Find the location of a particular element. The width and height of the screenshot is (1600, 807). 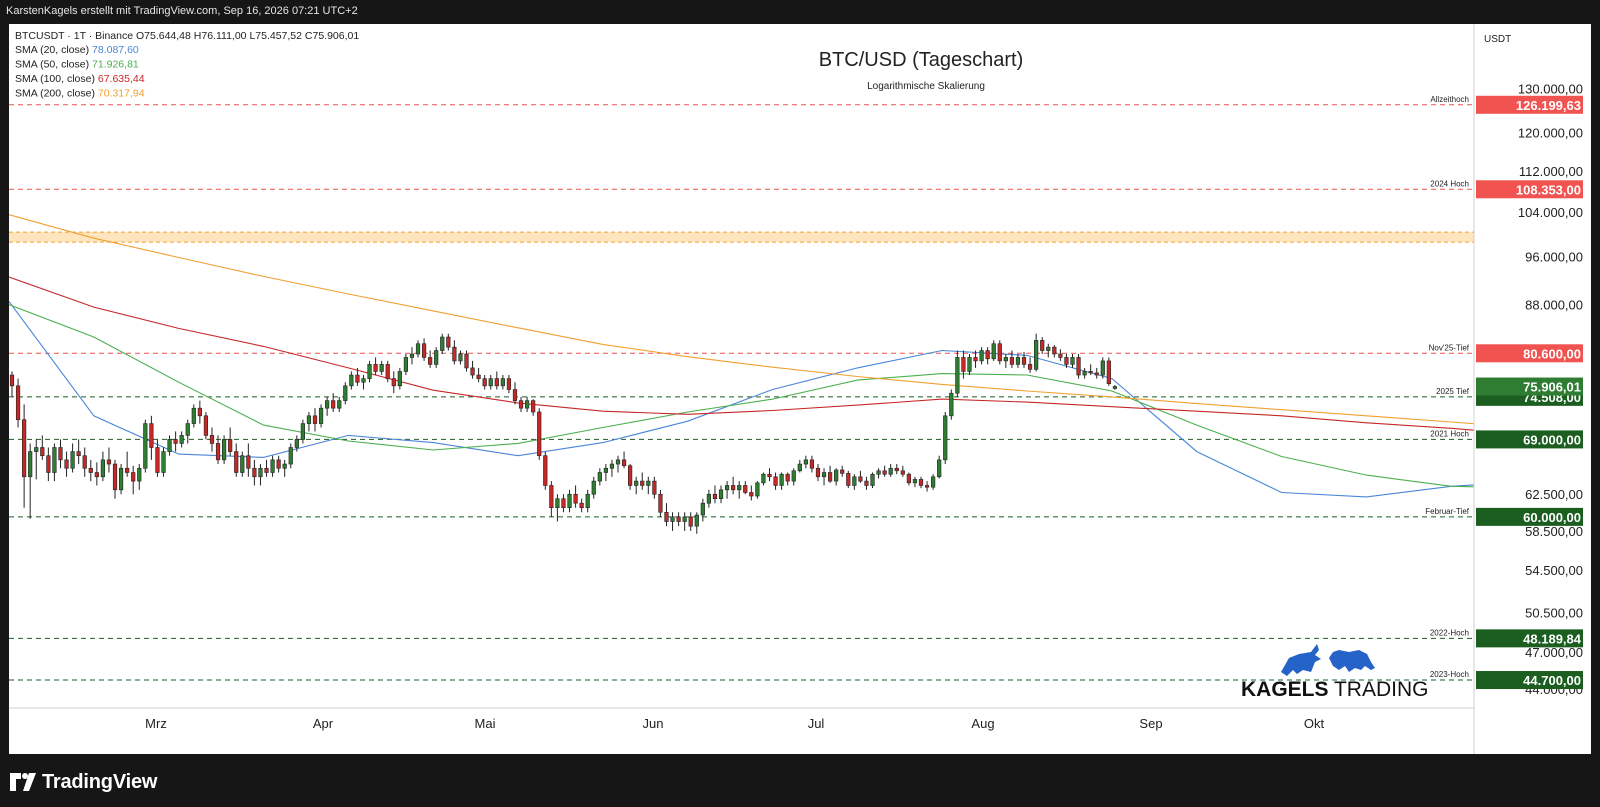

y-tick-label: 62.500,00 is located at coordinates (1554, 494).